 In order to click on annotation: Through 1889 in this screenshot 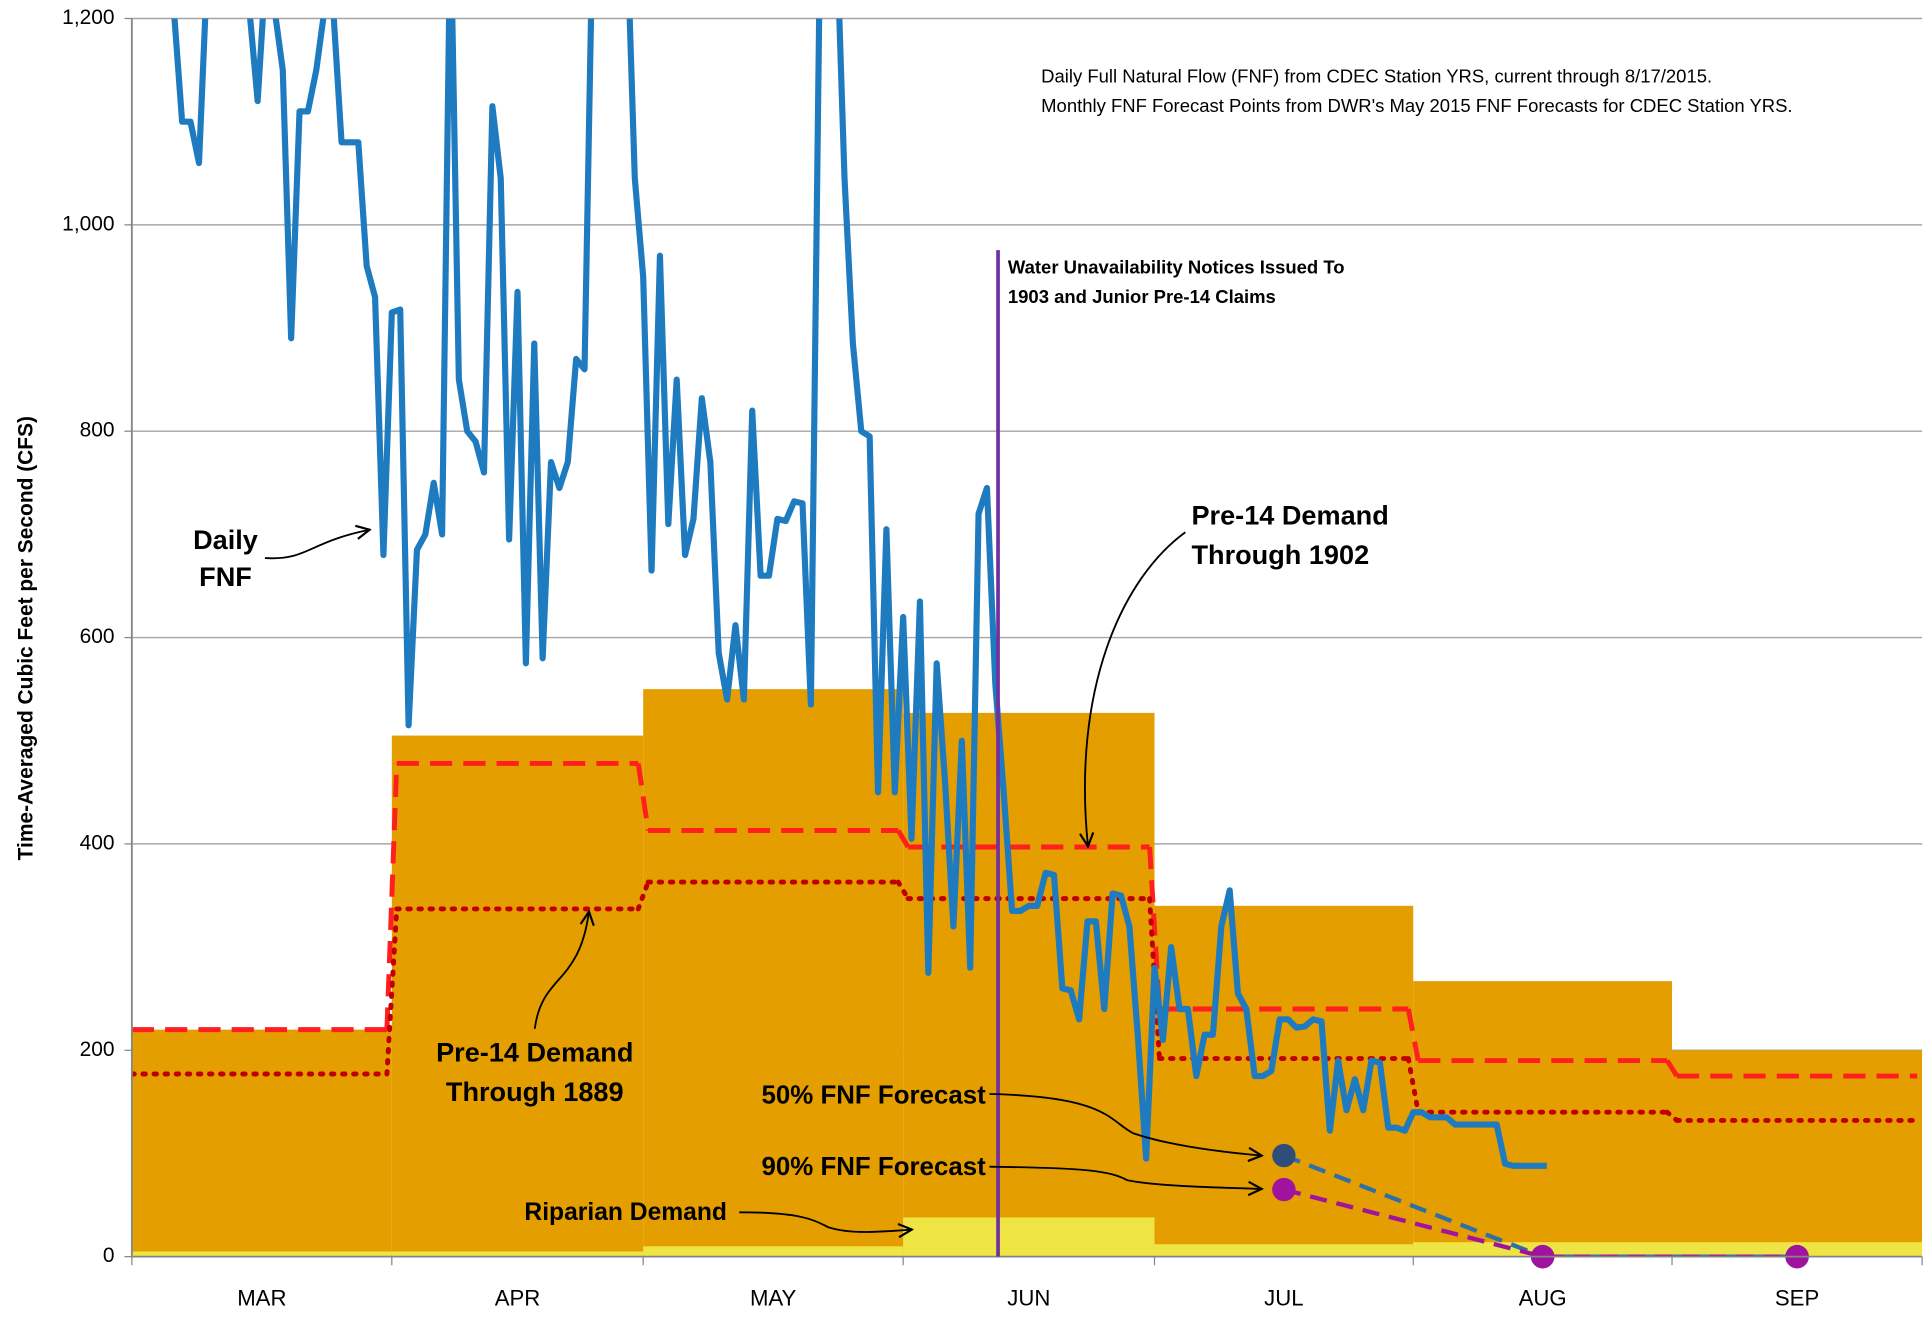, I will do `click(535, 1091)`.